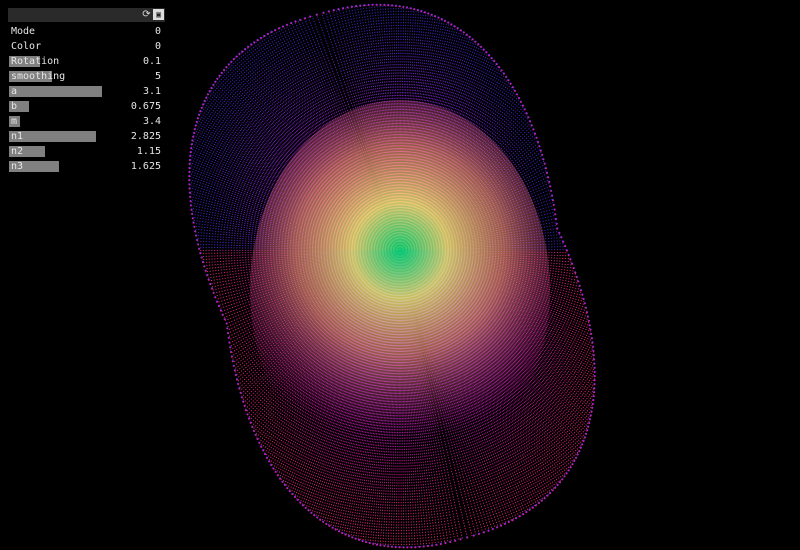  What do you see at coordinates (86, 166) in the screenshot?
I see `param-n3-slider: n3 1.625` at bounding box center [86, 166].